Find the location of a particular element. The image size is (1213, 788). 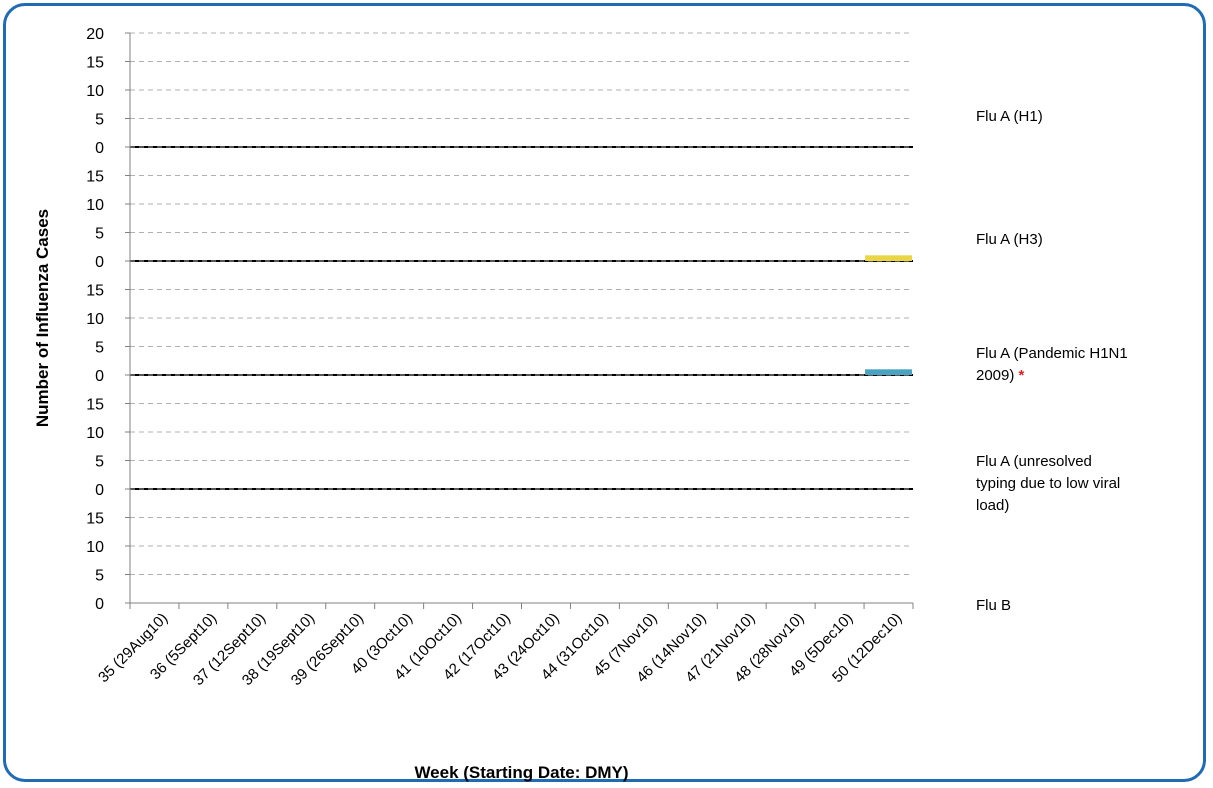

legend-label: Flu A (H3) is located at coordinates (1009, 239).